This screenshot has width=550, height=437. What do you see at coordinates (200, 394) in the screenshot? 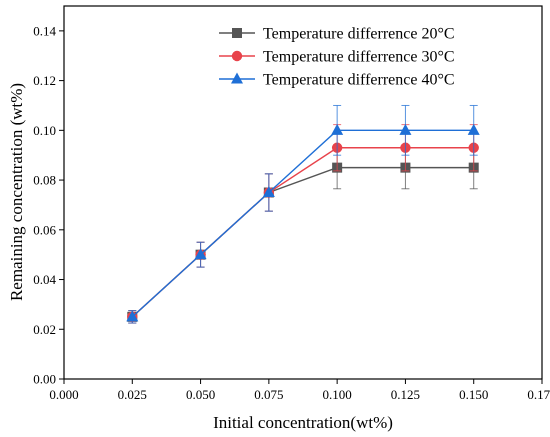
I see `x-tick-label: 0.050` at bounding box center [200, 394].